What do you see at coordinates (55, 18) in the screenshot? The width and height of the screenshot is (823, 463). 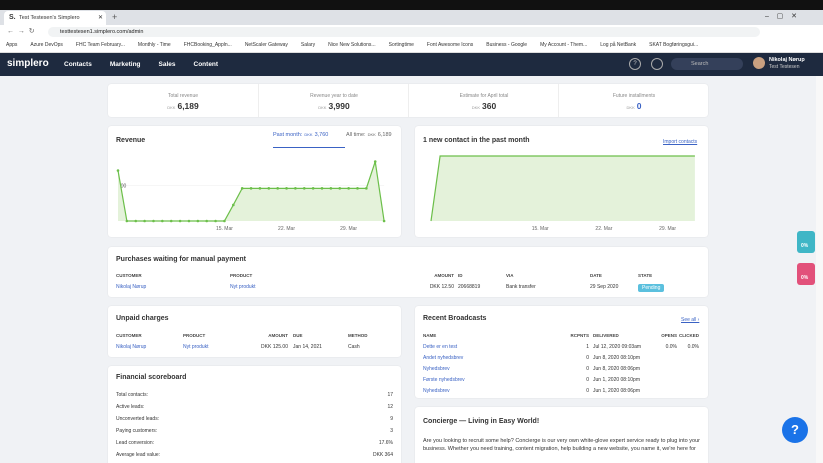 I see `tab: S. Test Testesen's Simplero ✕` at bounding box center [55, 18].